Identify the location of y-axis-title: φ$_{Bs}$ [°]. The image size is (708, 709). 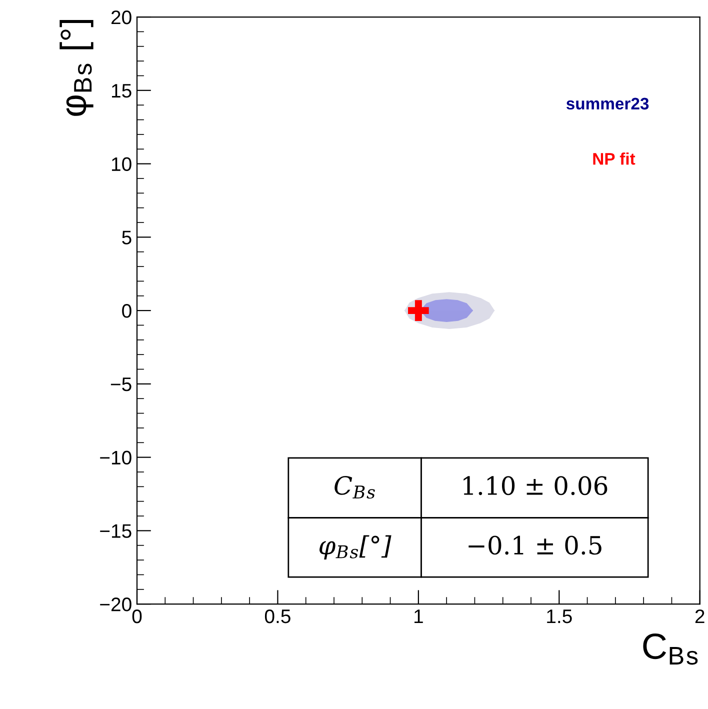
(77, 68).